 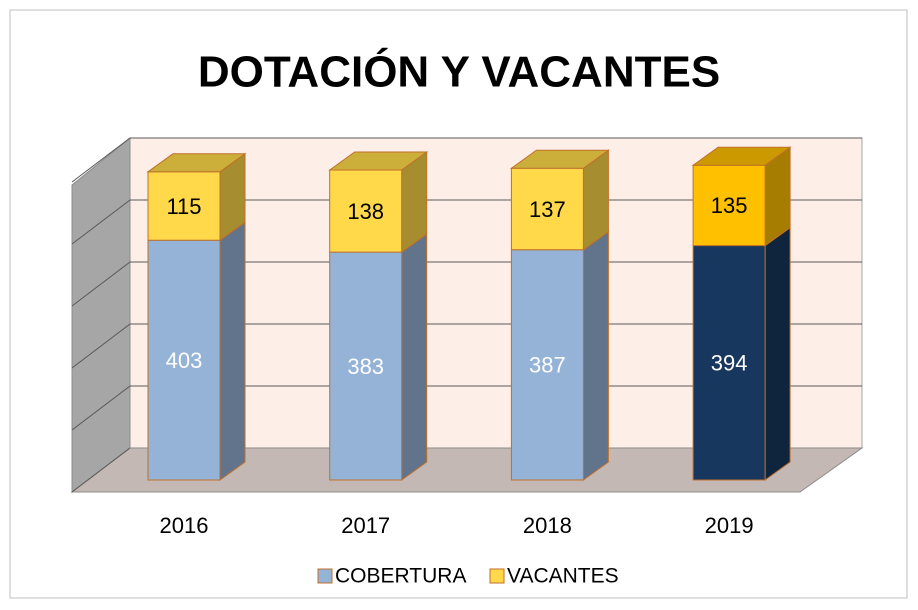 I want to click on data-label: 383, so click(x=365, y=366).